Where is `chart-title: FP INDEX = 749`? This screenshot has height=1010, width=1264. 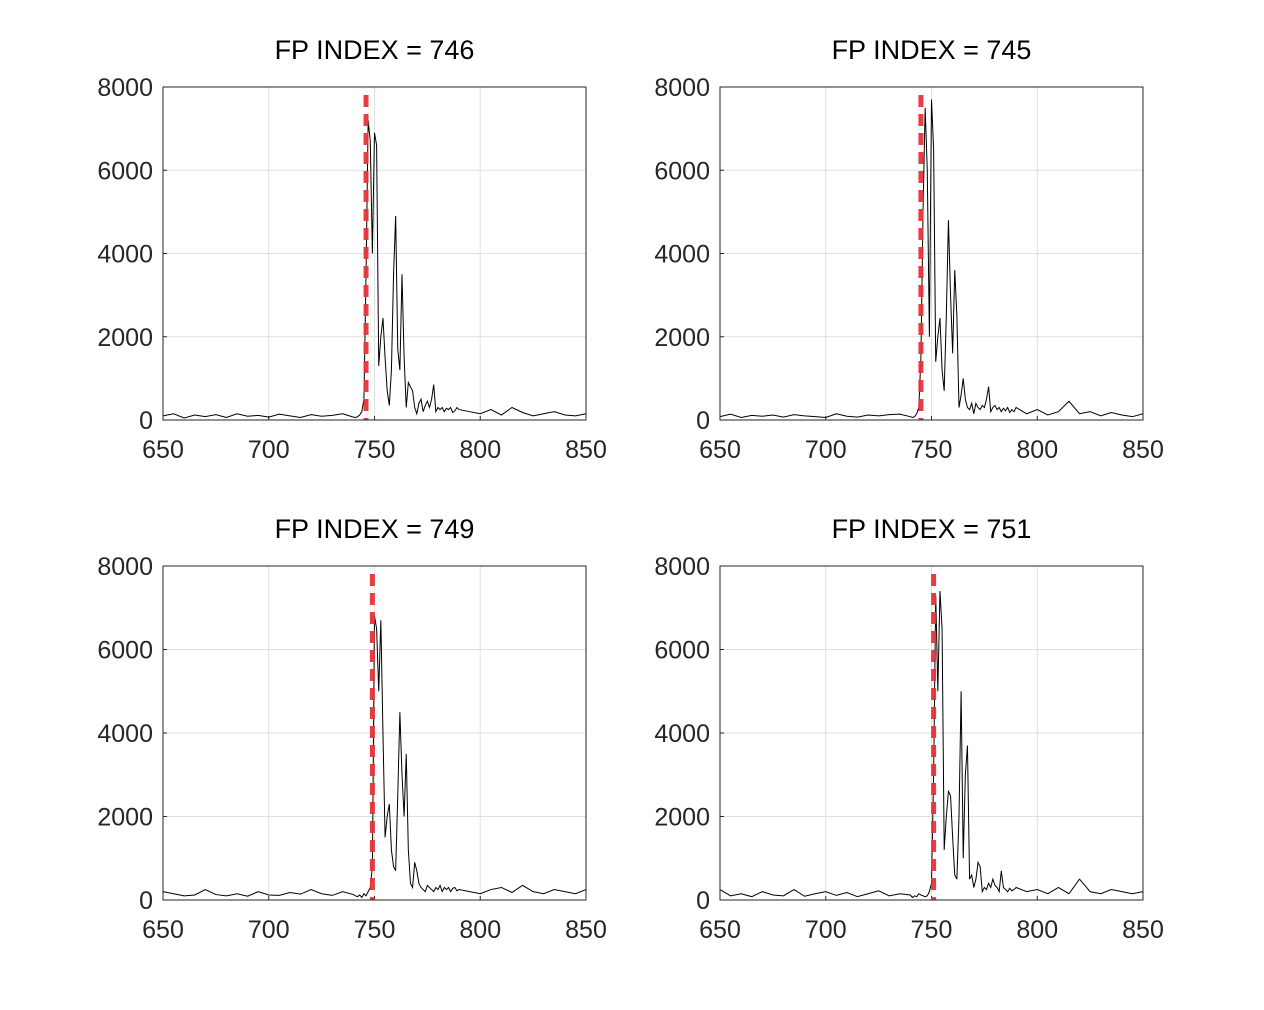
chart-title: FP INDEX = 749 is located at coordinates (375, 529).